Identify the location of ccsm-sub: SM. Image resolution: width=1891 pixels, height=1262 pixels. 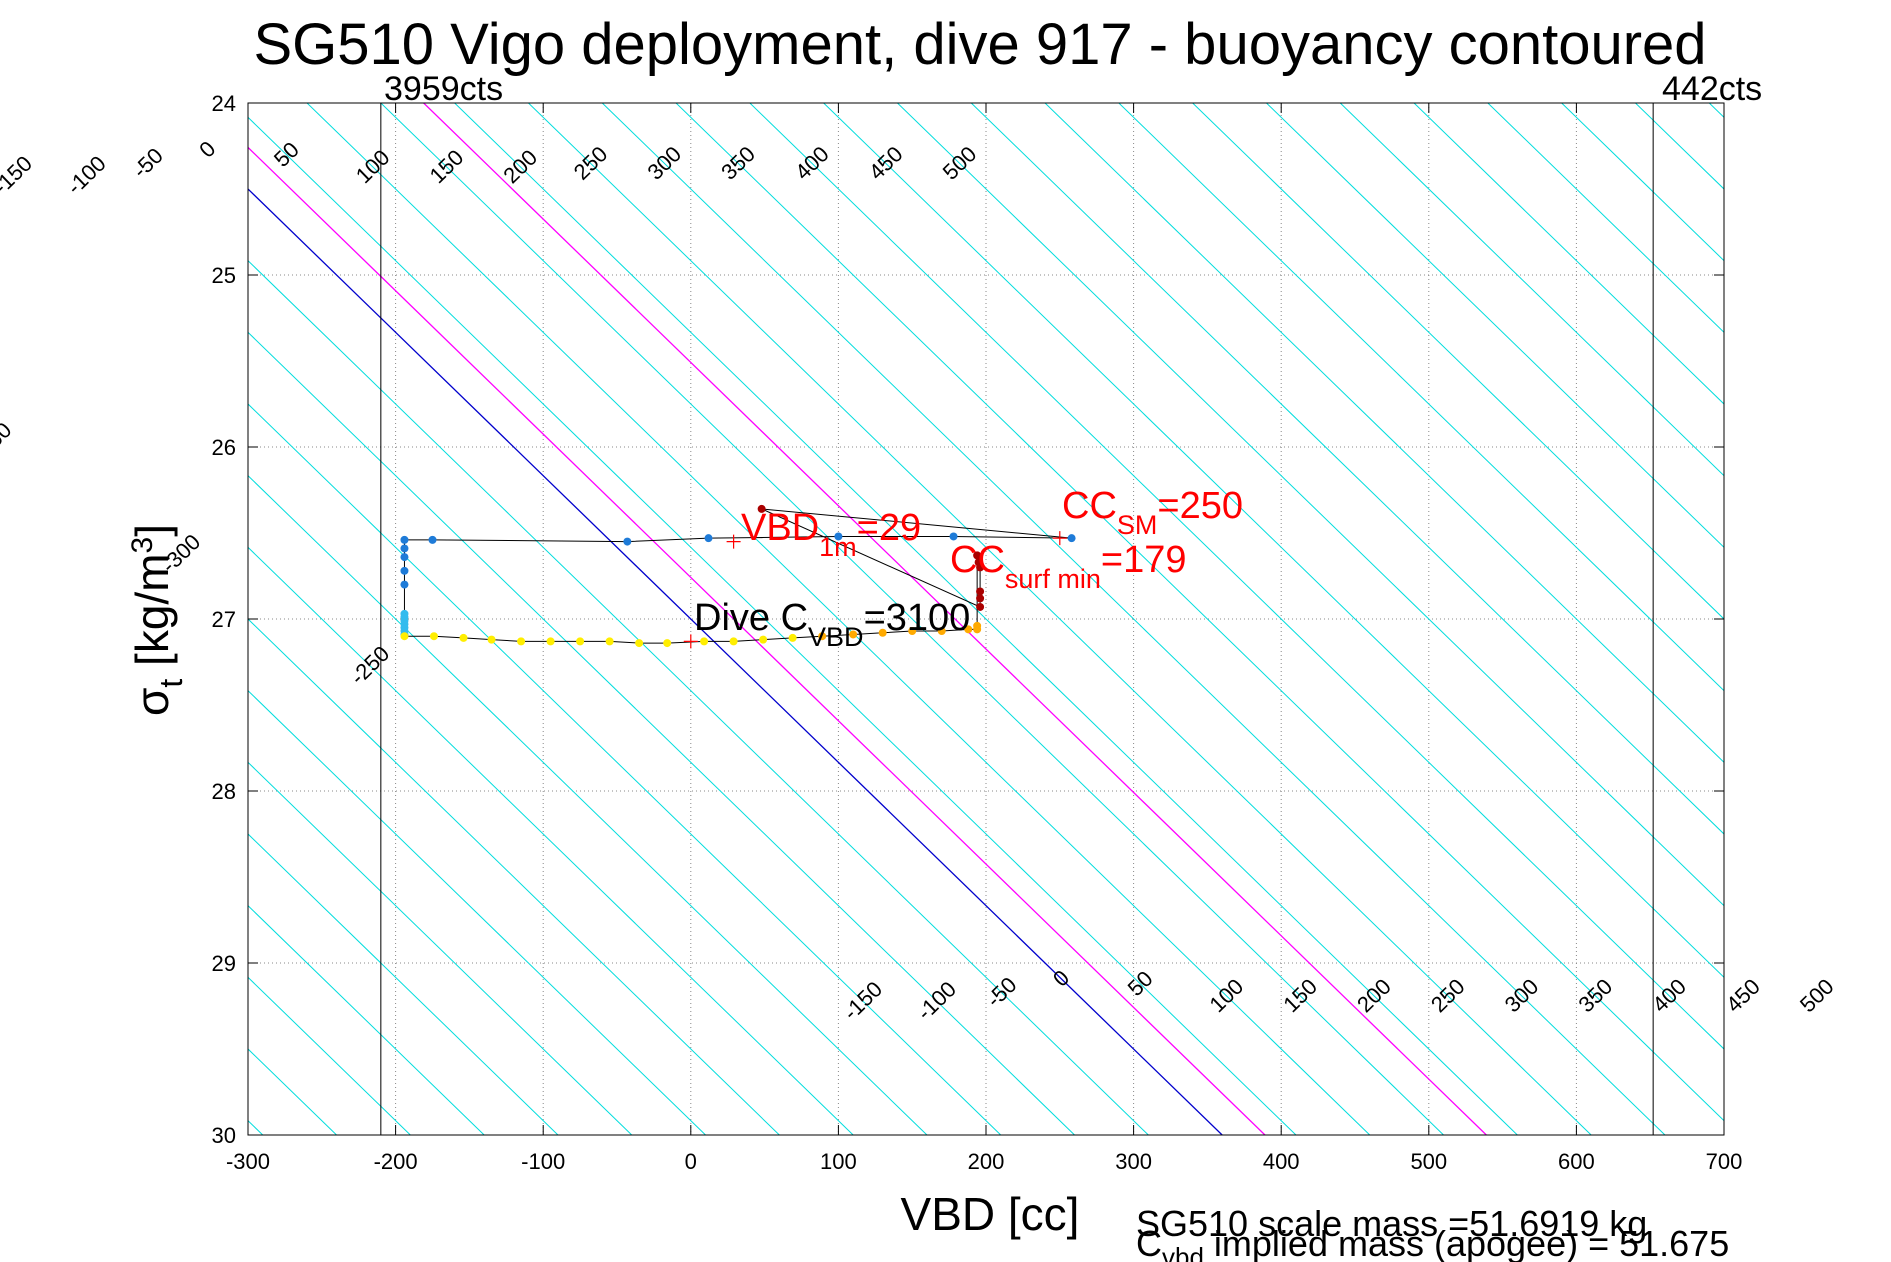
(1137, 525).